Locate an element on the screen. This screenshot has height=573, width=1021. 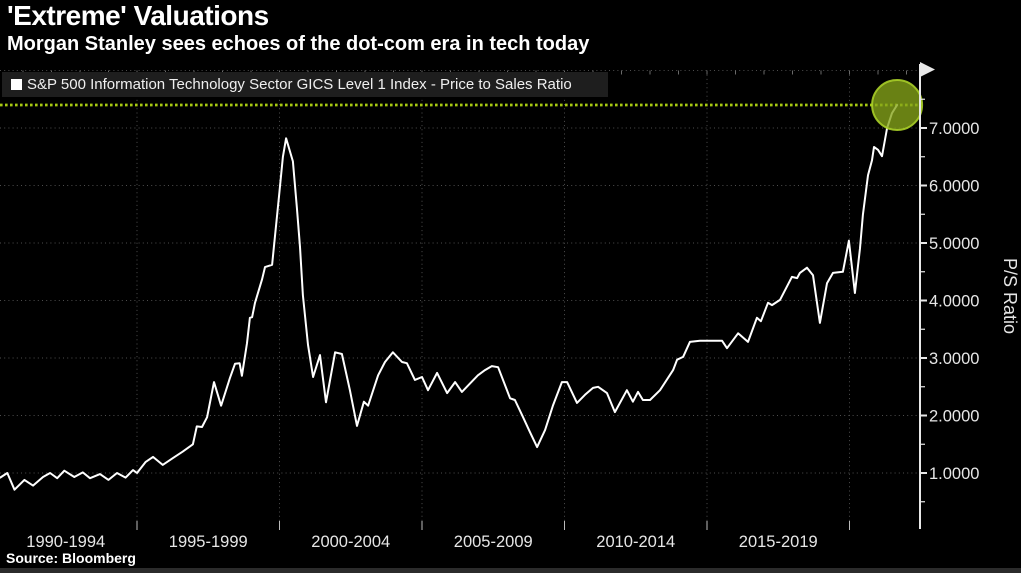
y-tick-label: 4.0000 is located at coordinates (954, 302).